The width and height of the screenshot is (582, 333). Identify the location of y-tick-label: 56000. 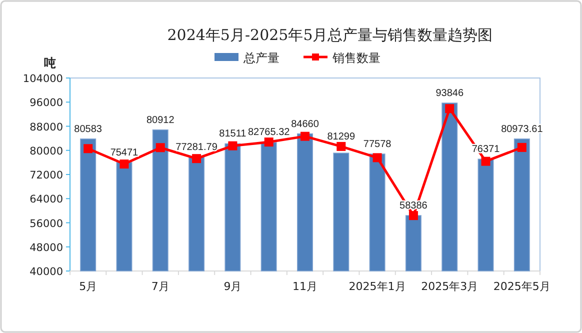
(46, 224).